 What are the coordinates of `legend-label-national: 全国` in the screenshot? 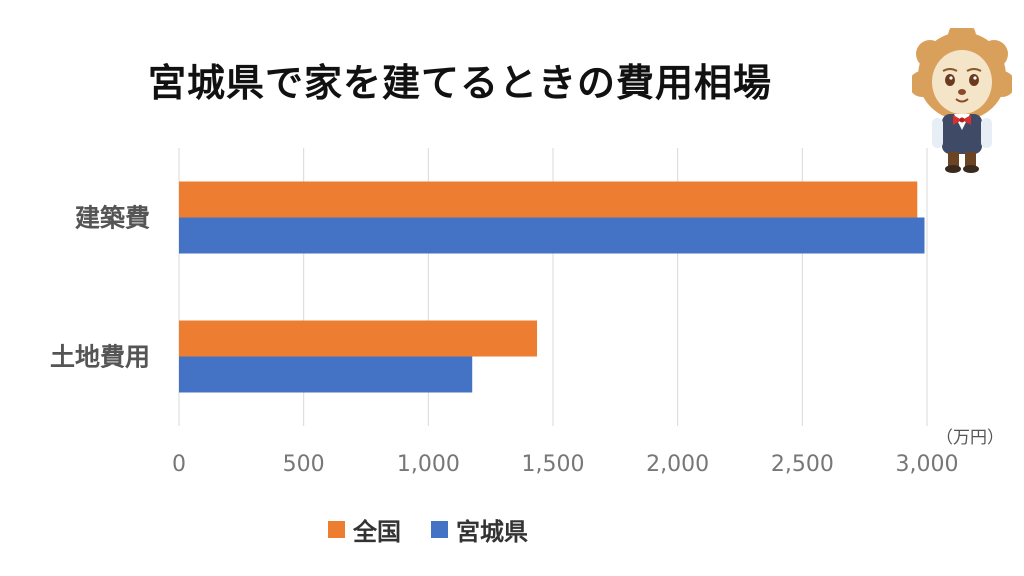 It's located at (377, 532).